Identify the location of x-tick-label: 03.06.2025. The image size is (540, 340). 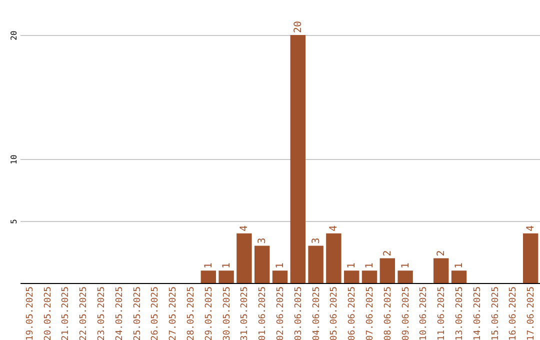
(299, 313).